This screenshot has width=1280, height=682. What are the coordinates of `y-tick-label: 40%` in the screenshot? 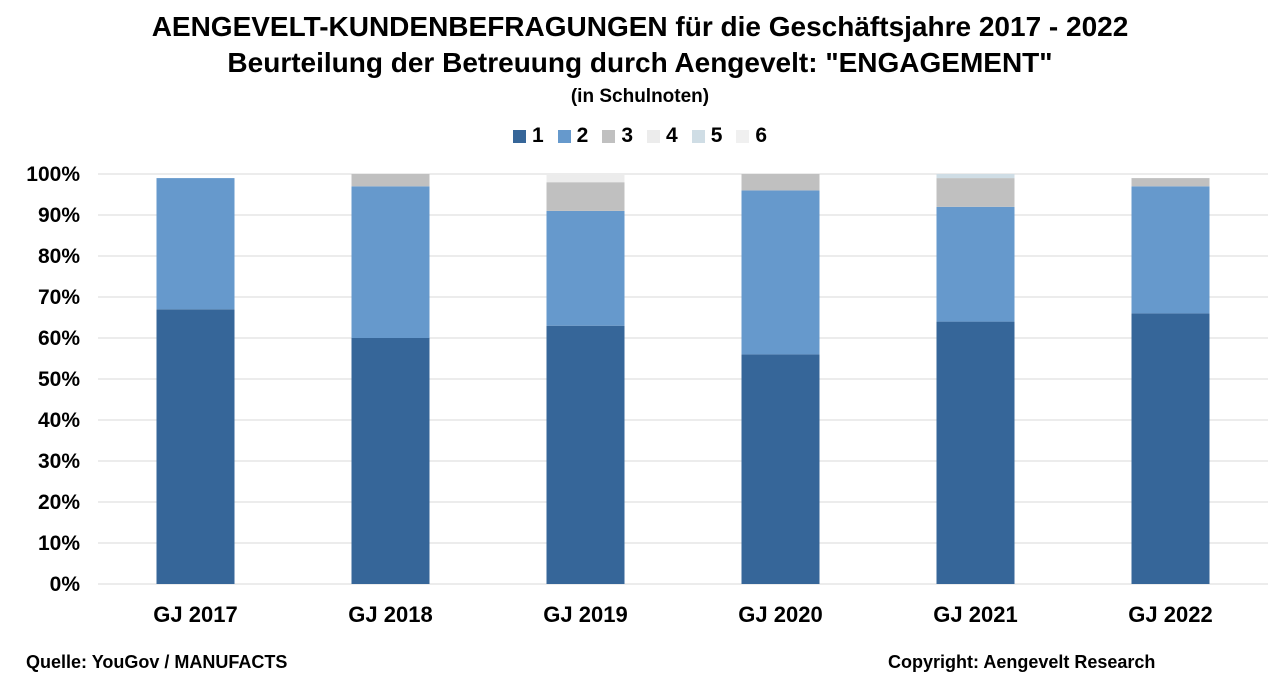 It's located at (59, 420).